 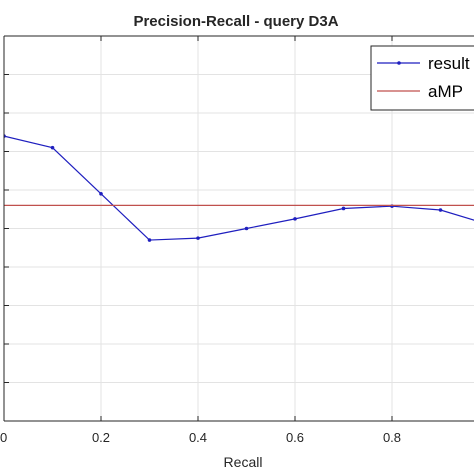 What do you see at coordinates (101, 437) in the screenshot?
I see `x-tick-label: 0.2` at bounding box center [101, 437].